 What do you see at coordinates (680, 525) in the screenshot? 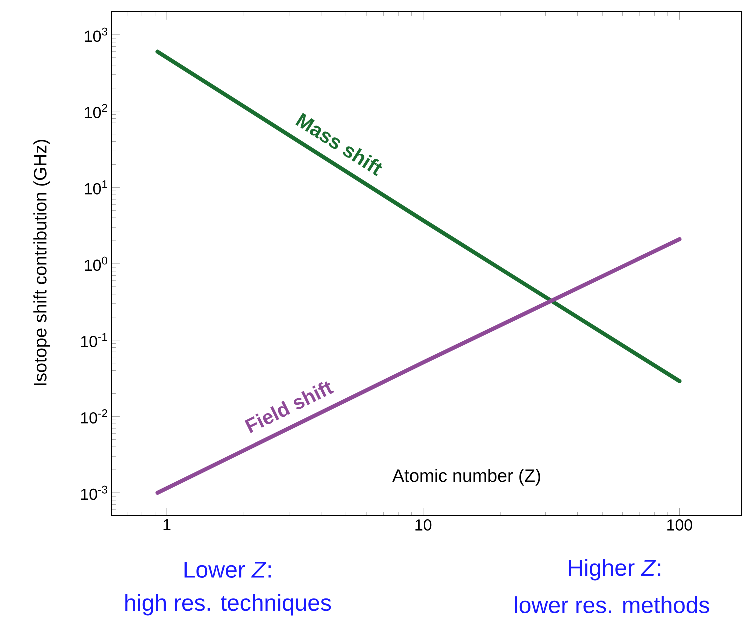
I see `x-tick-label: 100` at bounding box center [680, 525].